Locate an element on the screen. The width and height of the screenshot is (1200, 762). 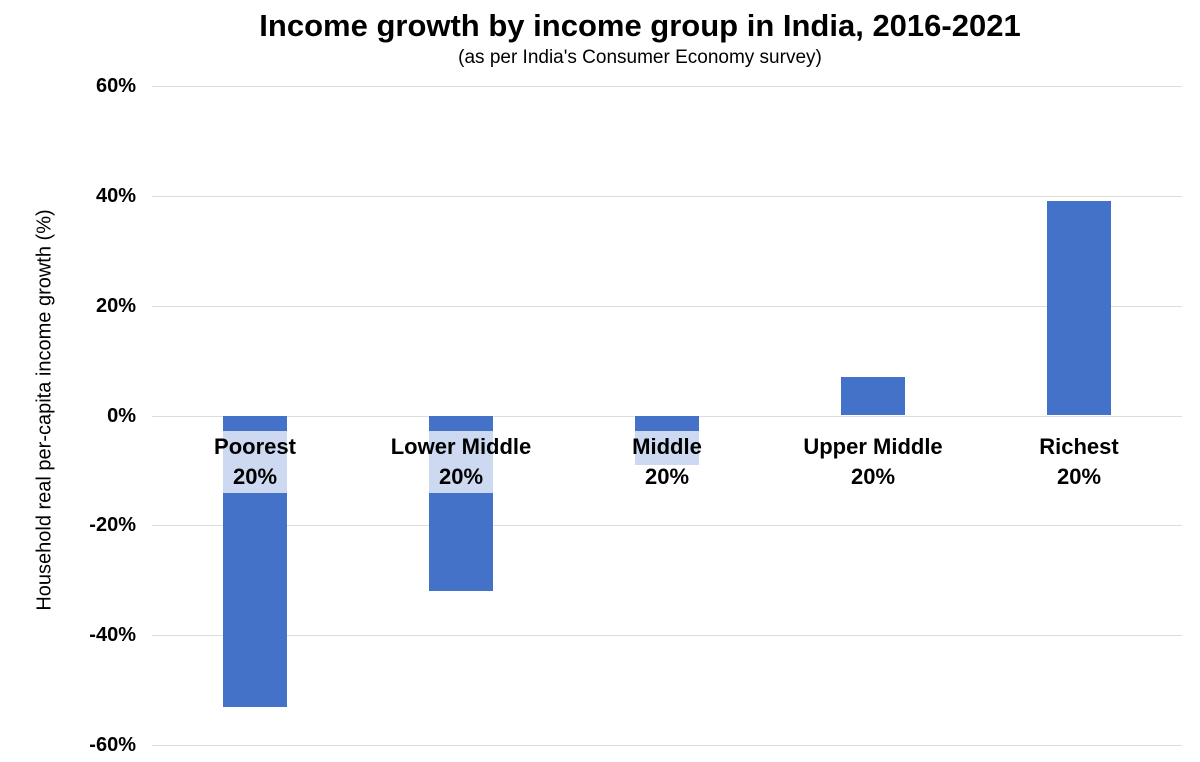
y-tick-label: -20% is located at coordinates (112, 525).